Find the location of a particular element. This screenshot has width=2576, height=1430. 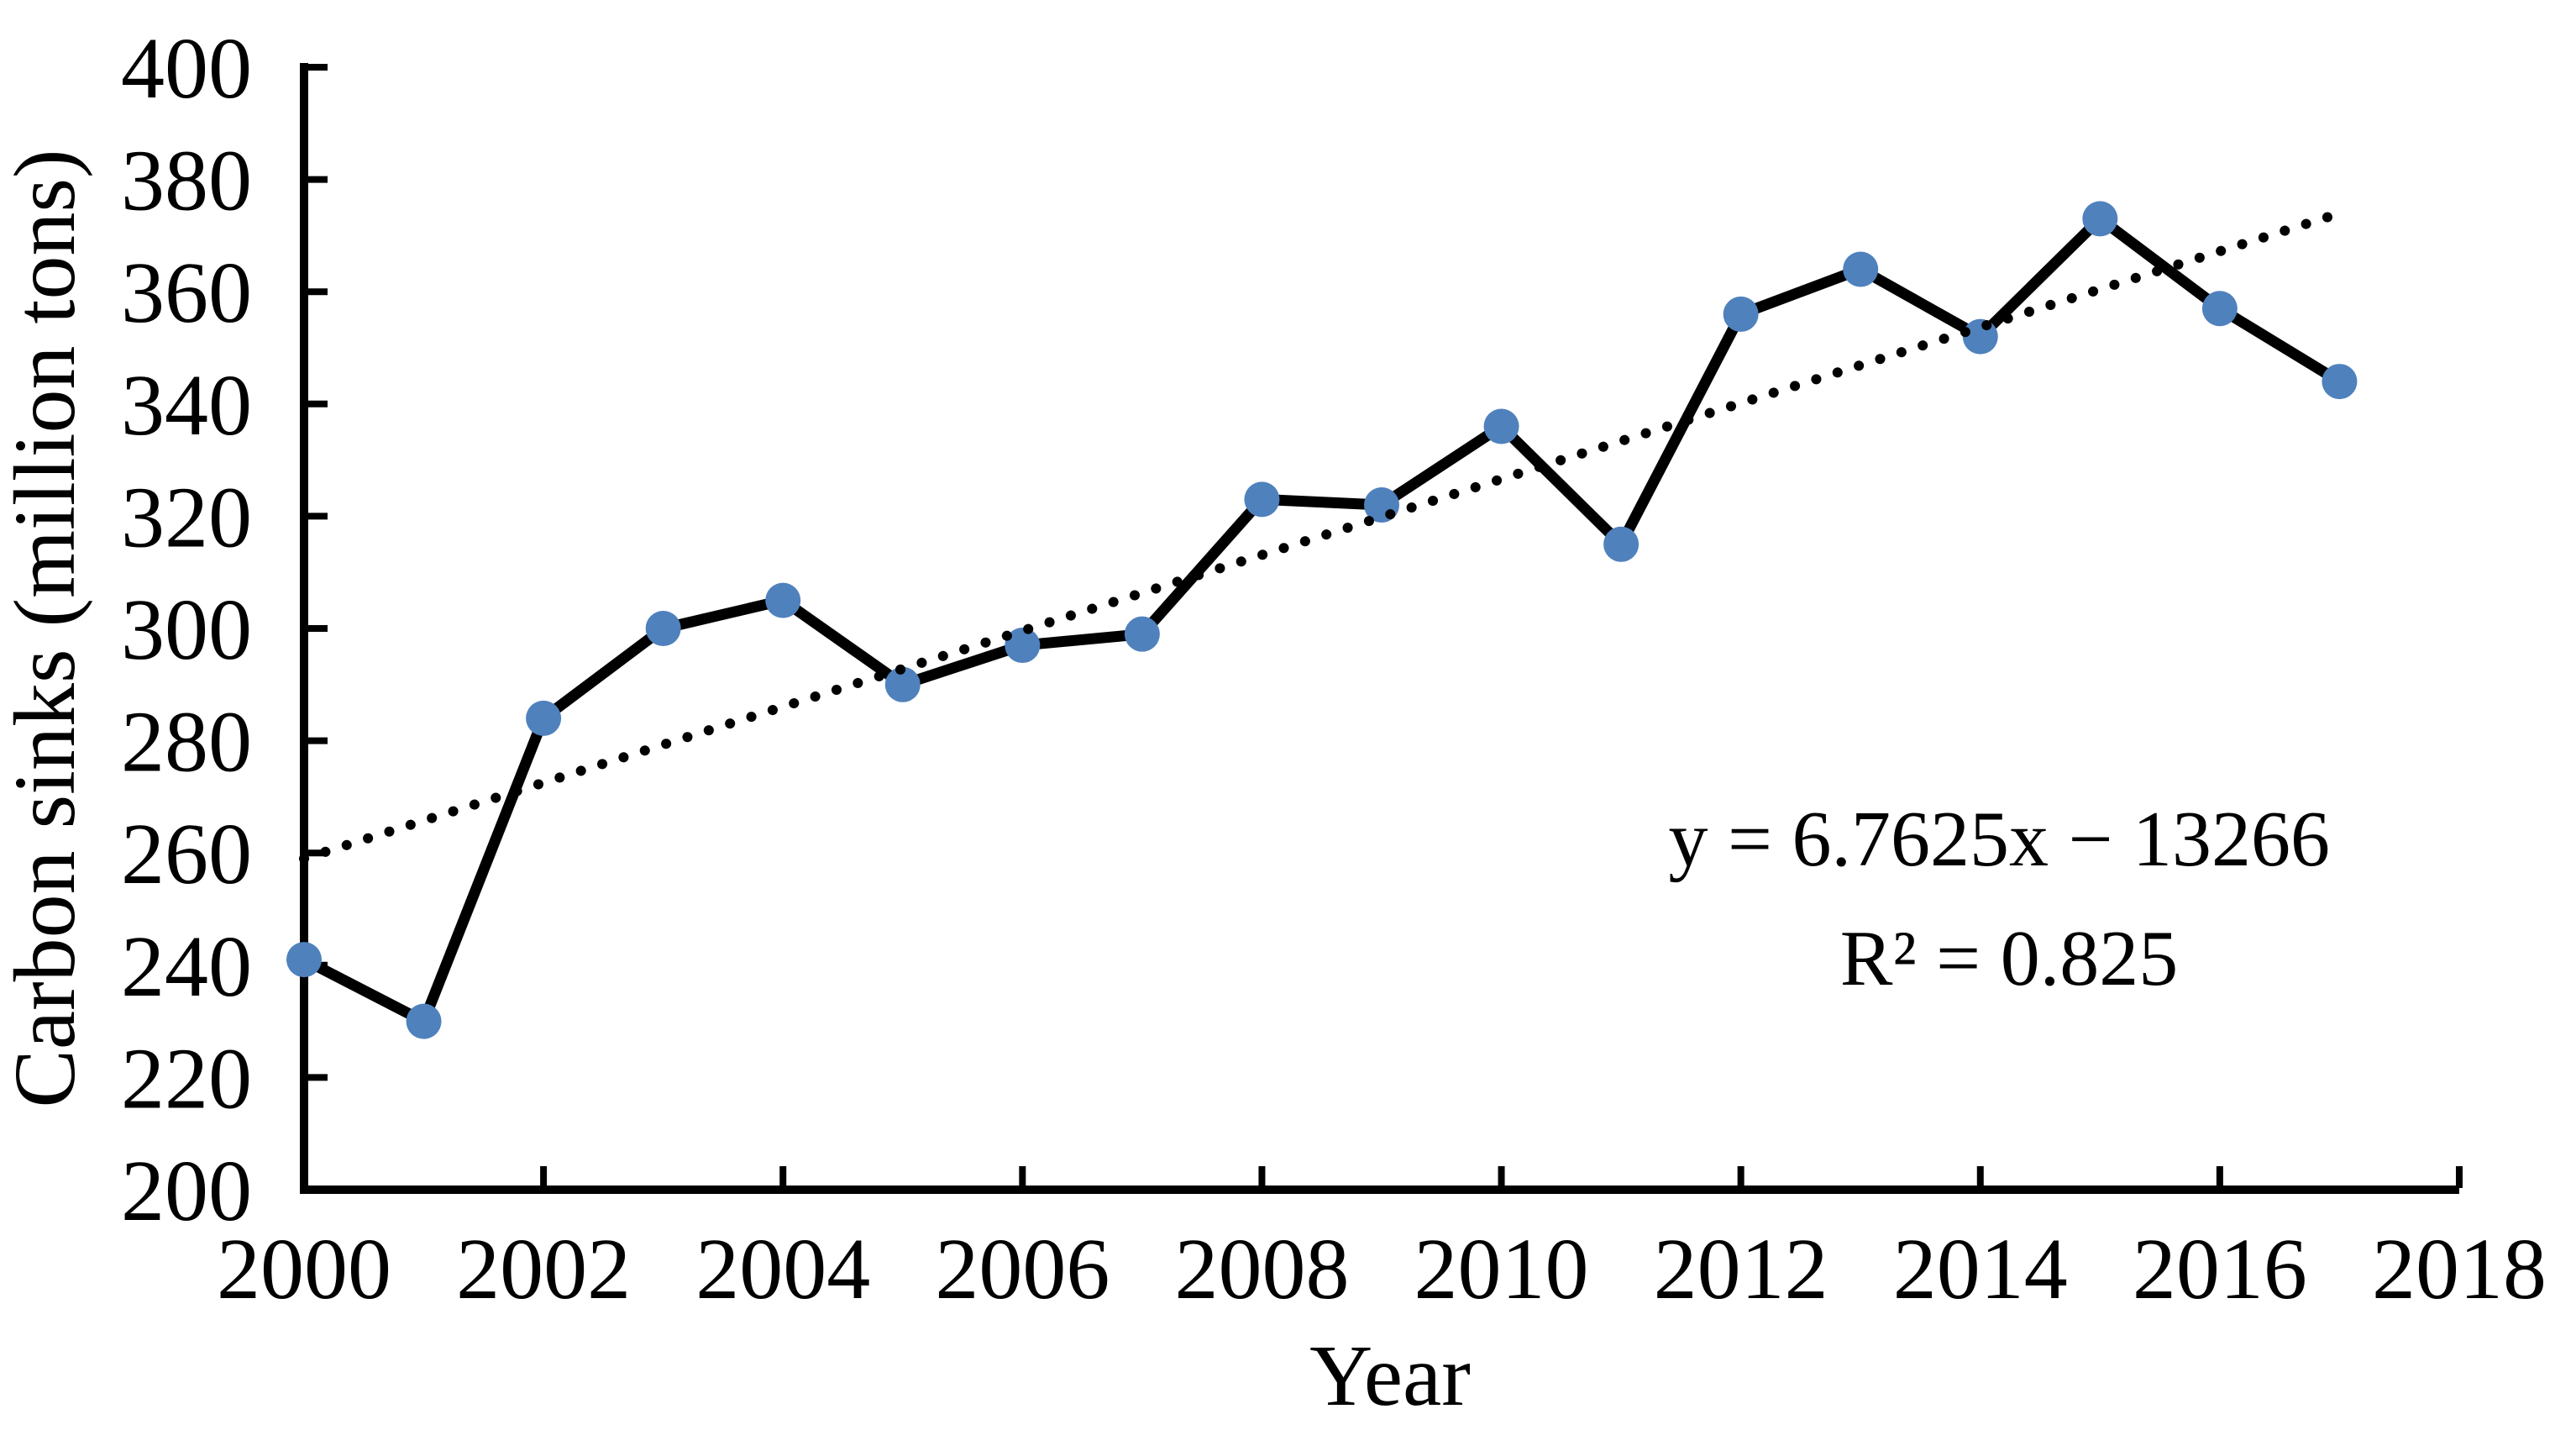

y-tick-label: 400 is located at coordinates (186, 68).